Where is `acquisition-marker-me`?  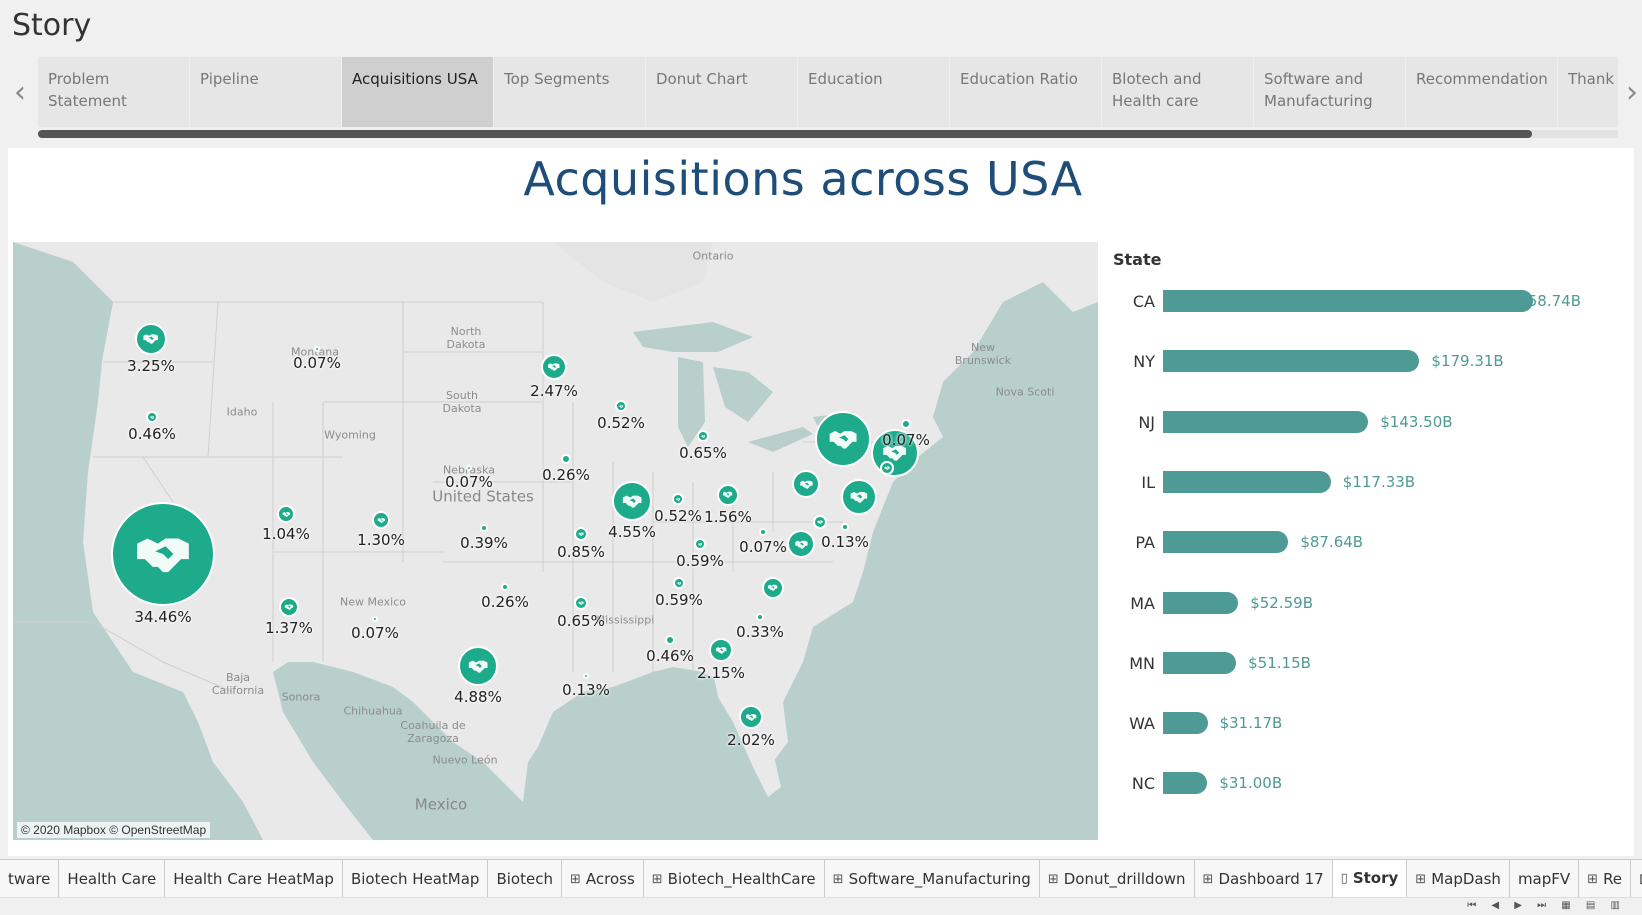 acquisition-marker-me is located at coordinates (906, 424).